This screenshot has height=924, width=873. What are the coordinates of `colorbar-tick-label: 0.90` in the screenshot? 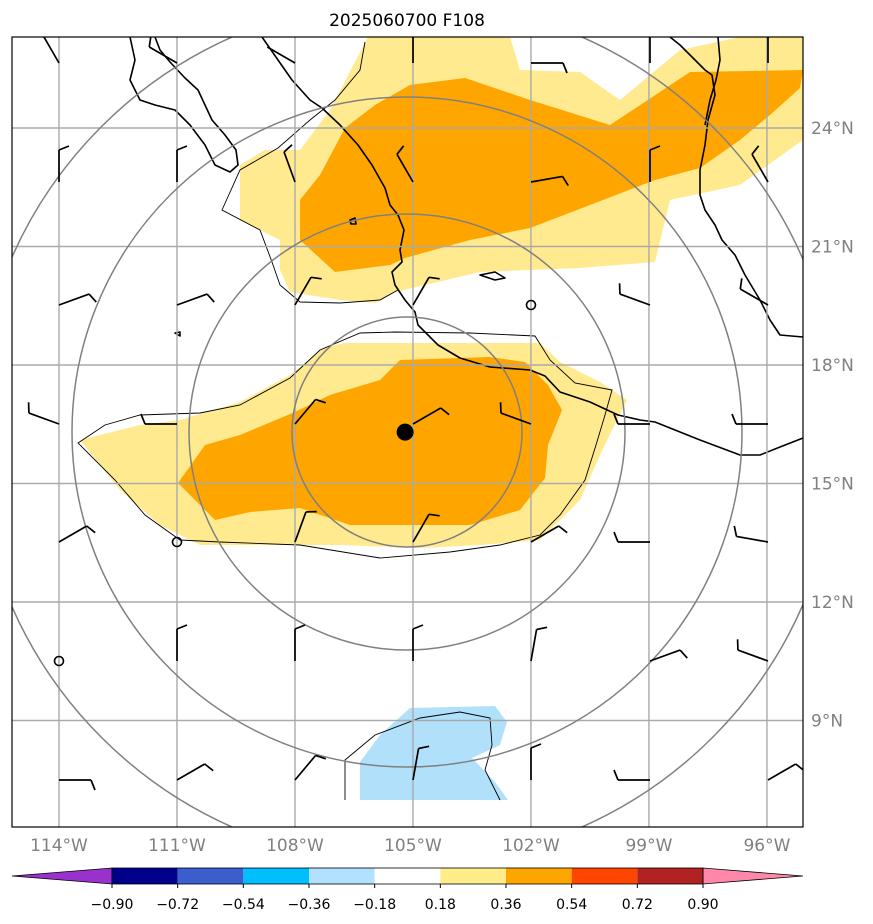 It's located at (702, 905).